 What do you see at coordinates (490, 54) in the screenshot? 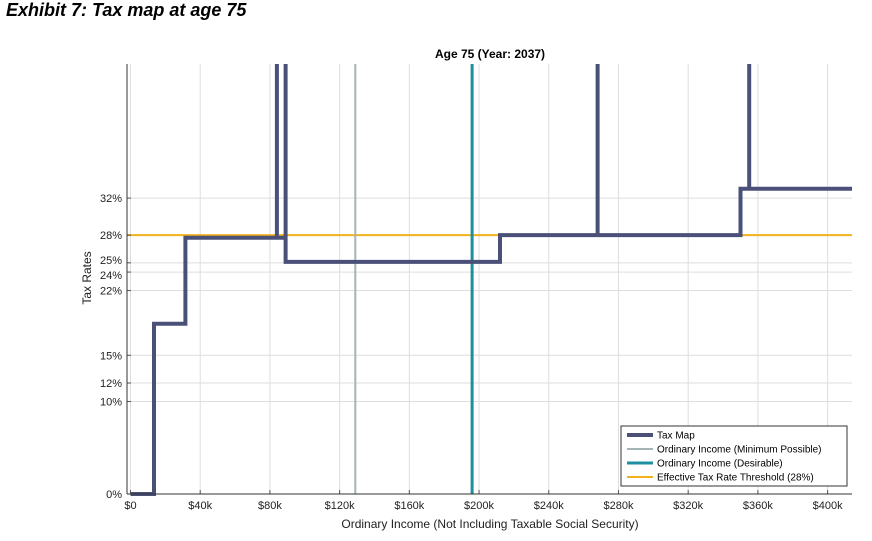
I see `chart-title: Age 75 (Year: 2037)` at bounding box center [490, 54].